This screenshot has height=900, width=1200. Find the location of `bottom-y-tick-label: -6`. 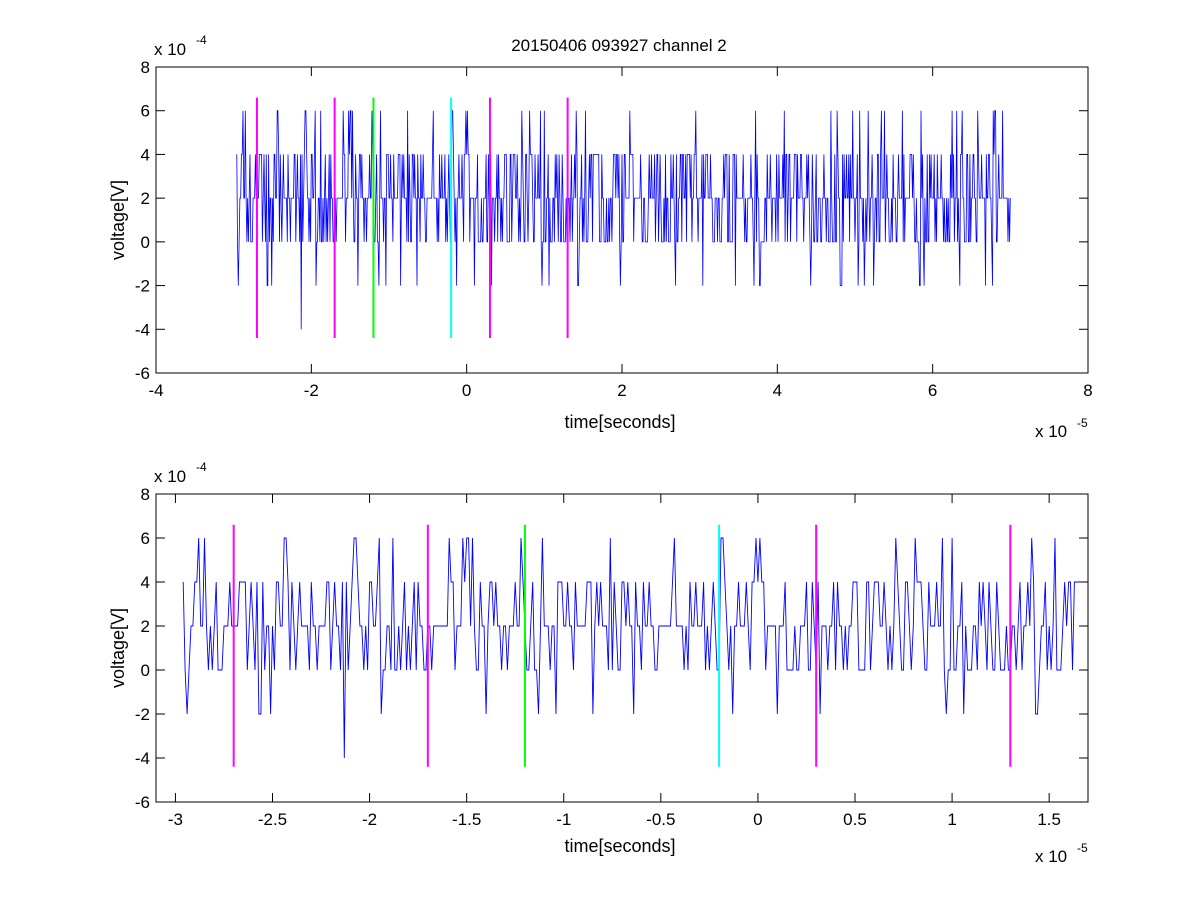

bottom-y-tick-label: -6 is located at coordinates (142, 802).